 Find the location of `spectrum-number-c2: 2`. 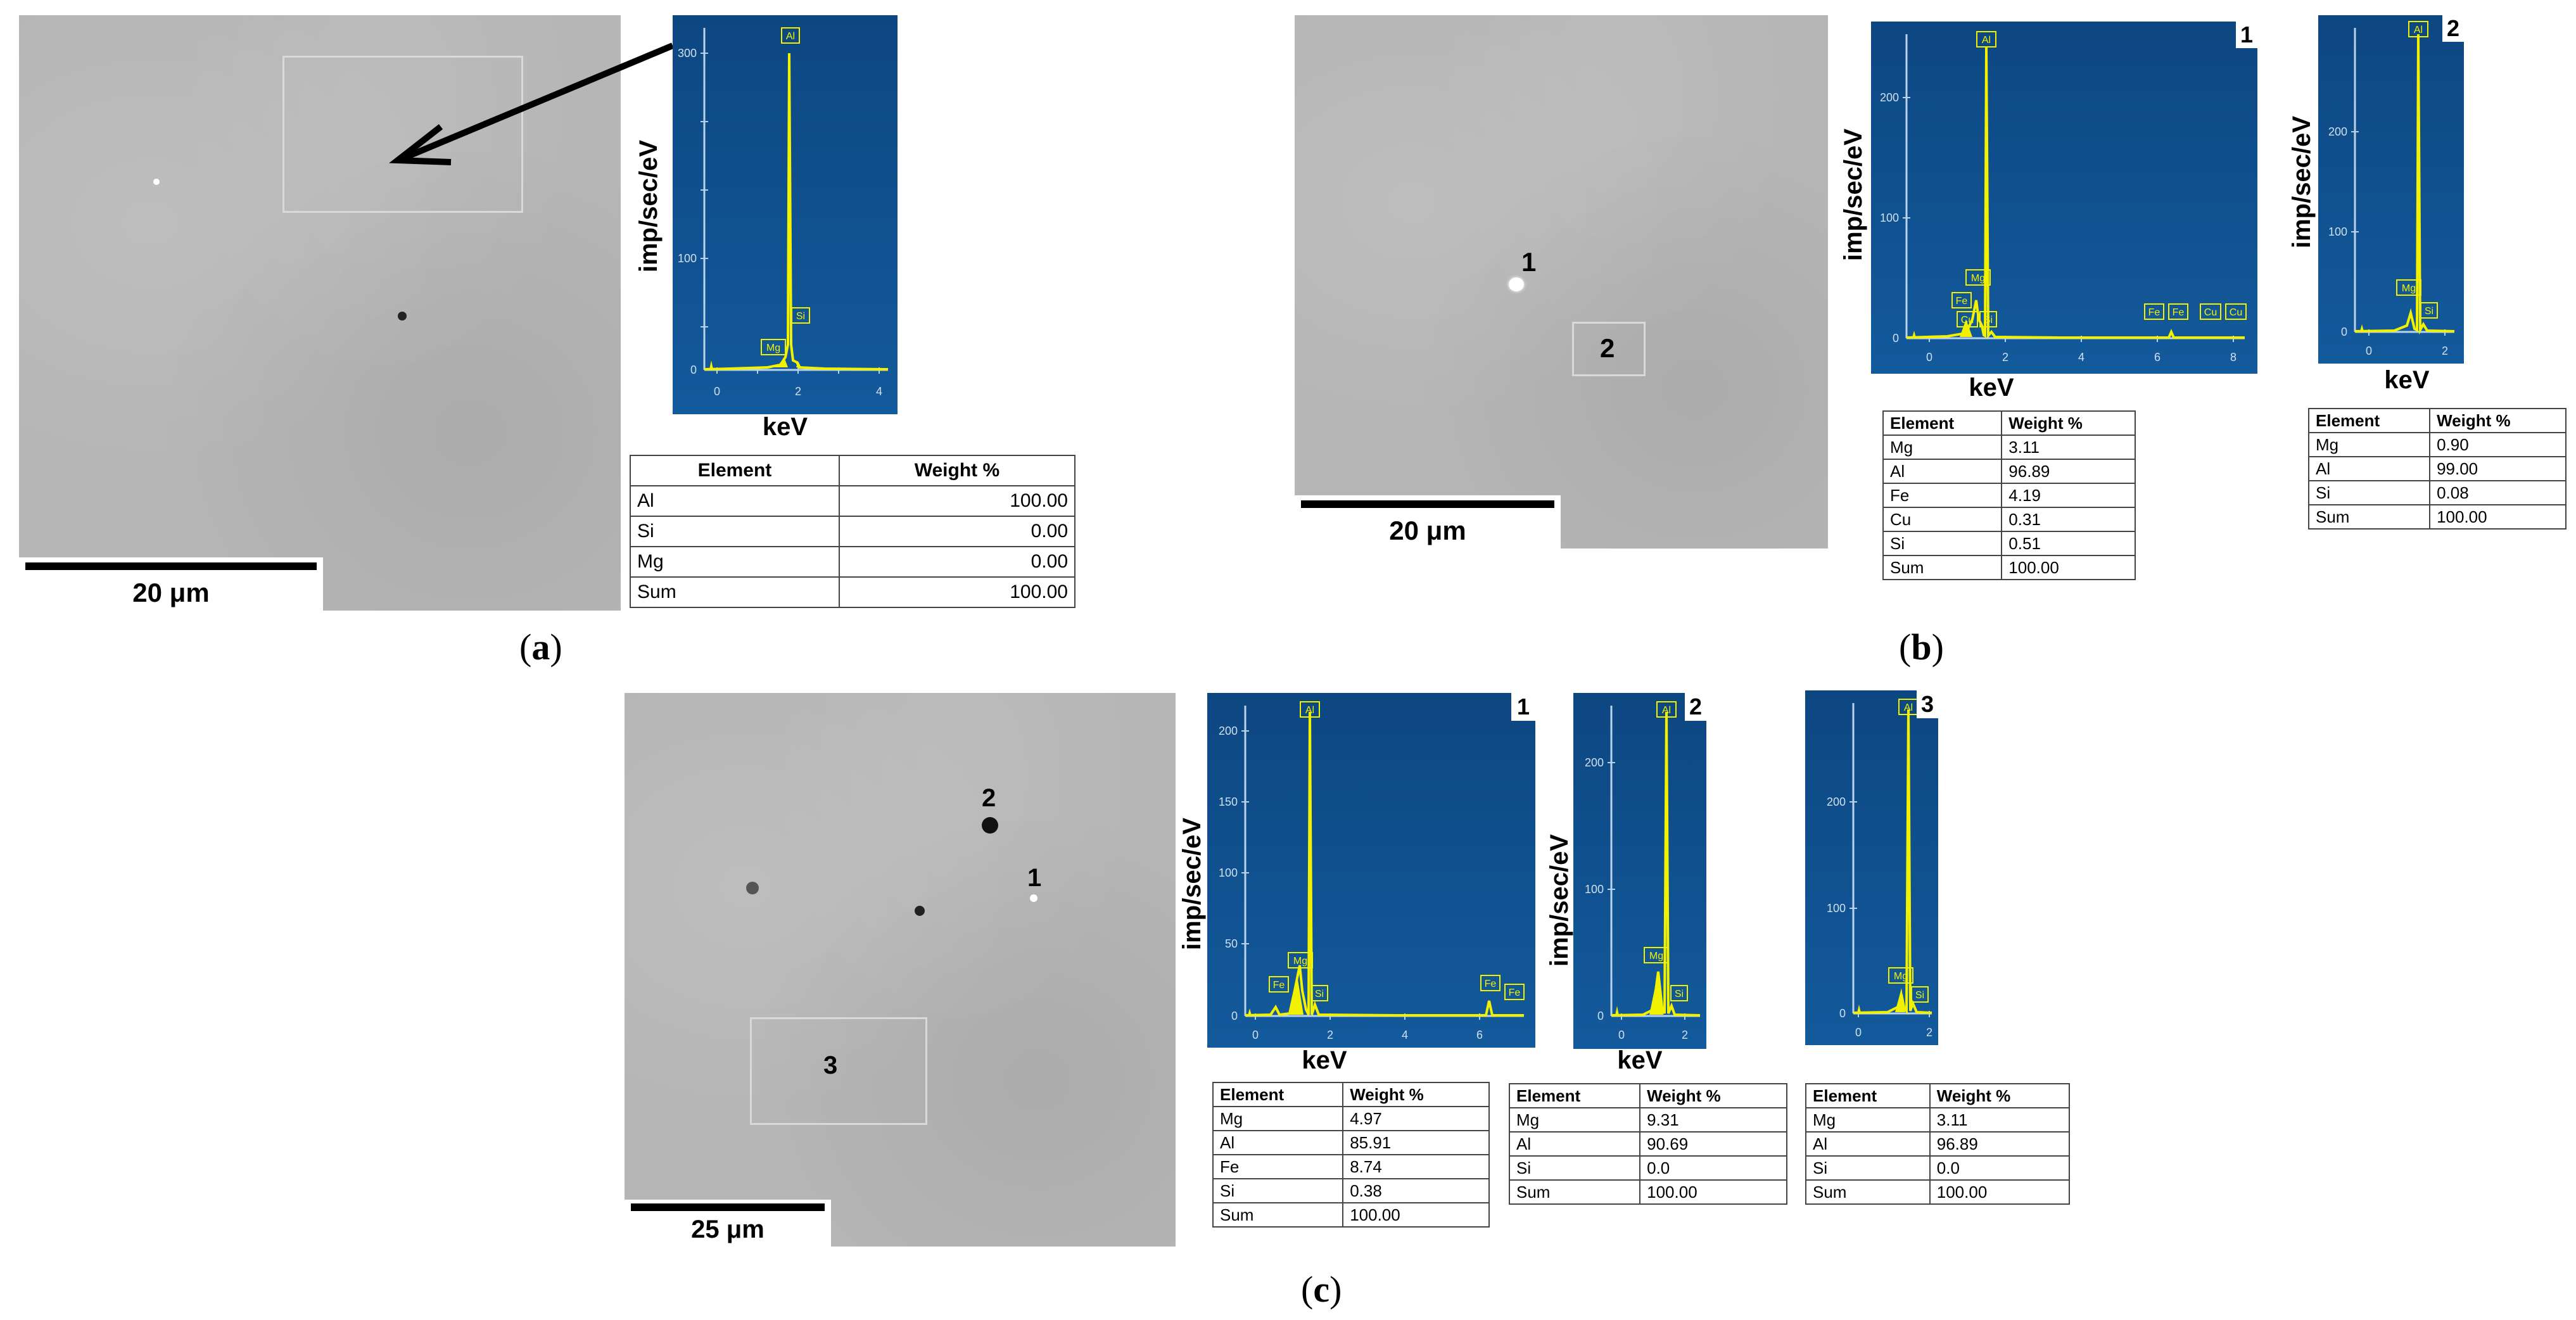

spectrum-number-c2: 2 is located at coordinates (1695, 707).